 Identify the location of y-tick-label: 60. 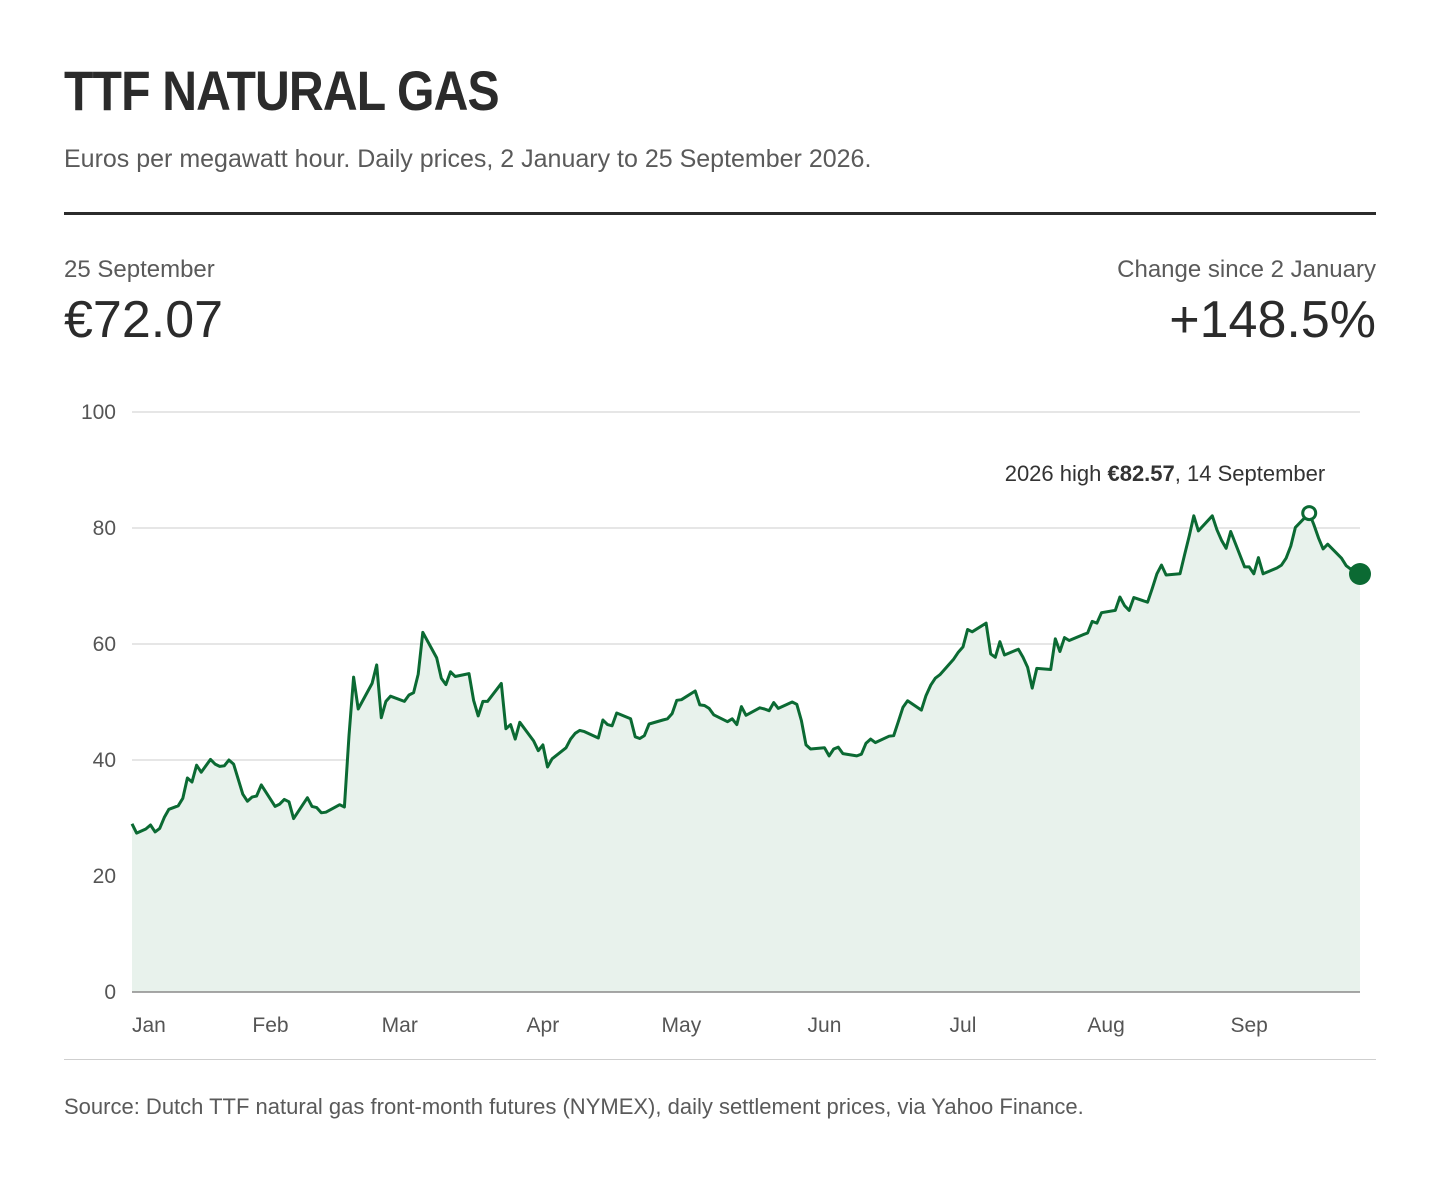
(104, 644).